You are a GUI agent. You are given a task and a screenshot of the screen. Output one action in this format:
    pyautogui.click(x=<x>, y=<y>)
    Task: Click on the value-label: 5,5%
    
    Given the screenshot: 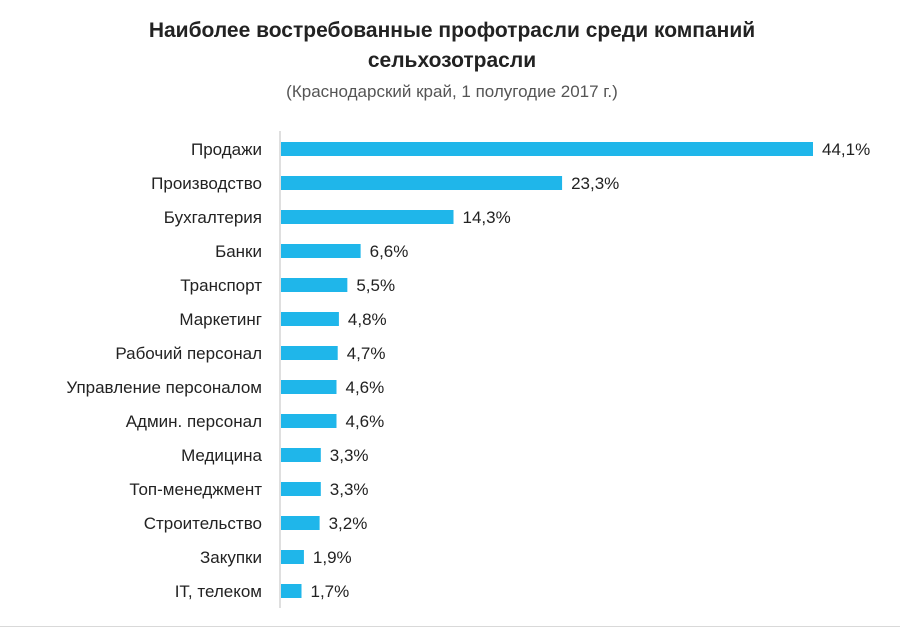 What is the action you would take?
    pyautogui.click(x=375, y=285)
    